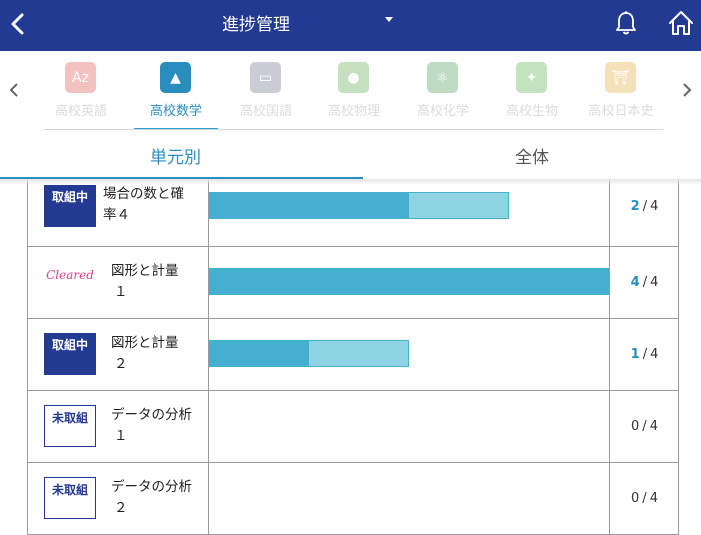  Describe the element at coordinates (256, 25) in the screenshot. I see `page-title: 進捗管理` at that location.